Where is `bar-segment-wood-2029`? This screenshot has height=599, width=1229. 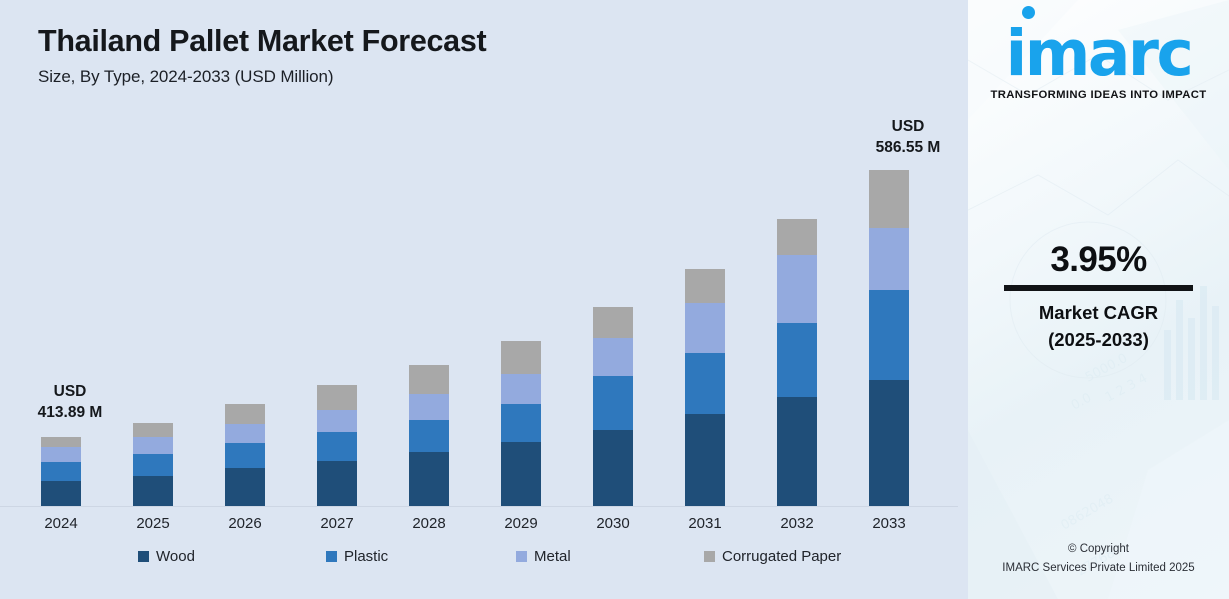 bar-segment-wood-2029 is located at coordinates (521, 474).